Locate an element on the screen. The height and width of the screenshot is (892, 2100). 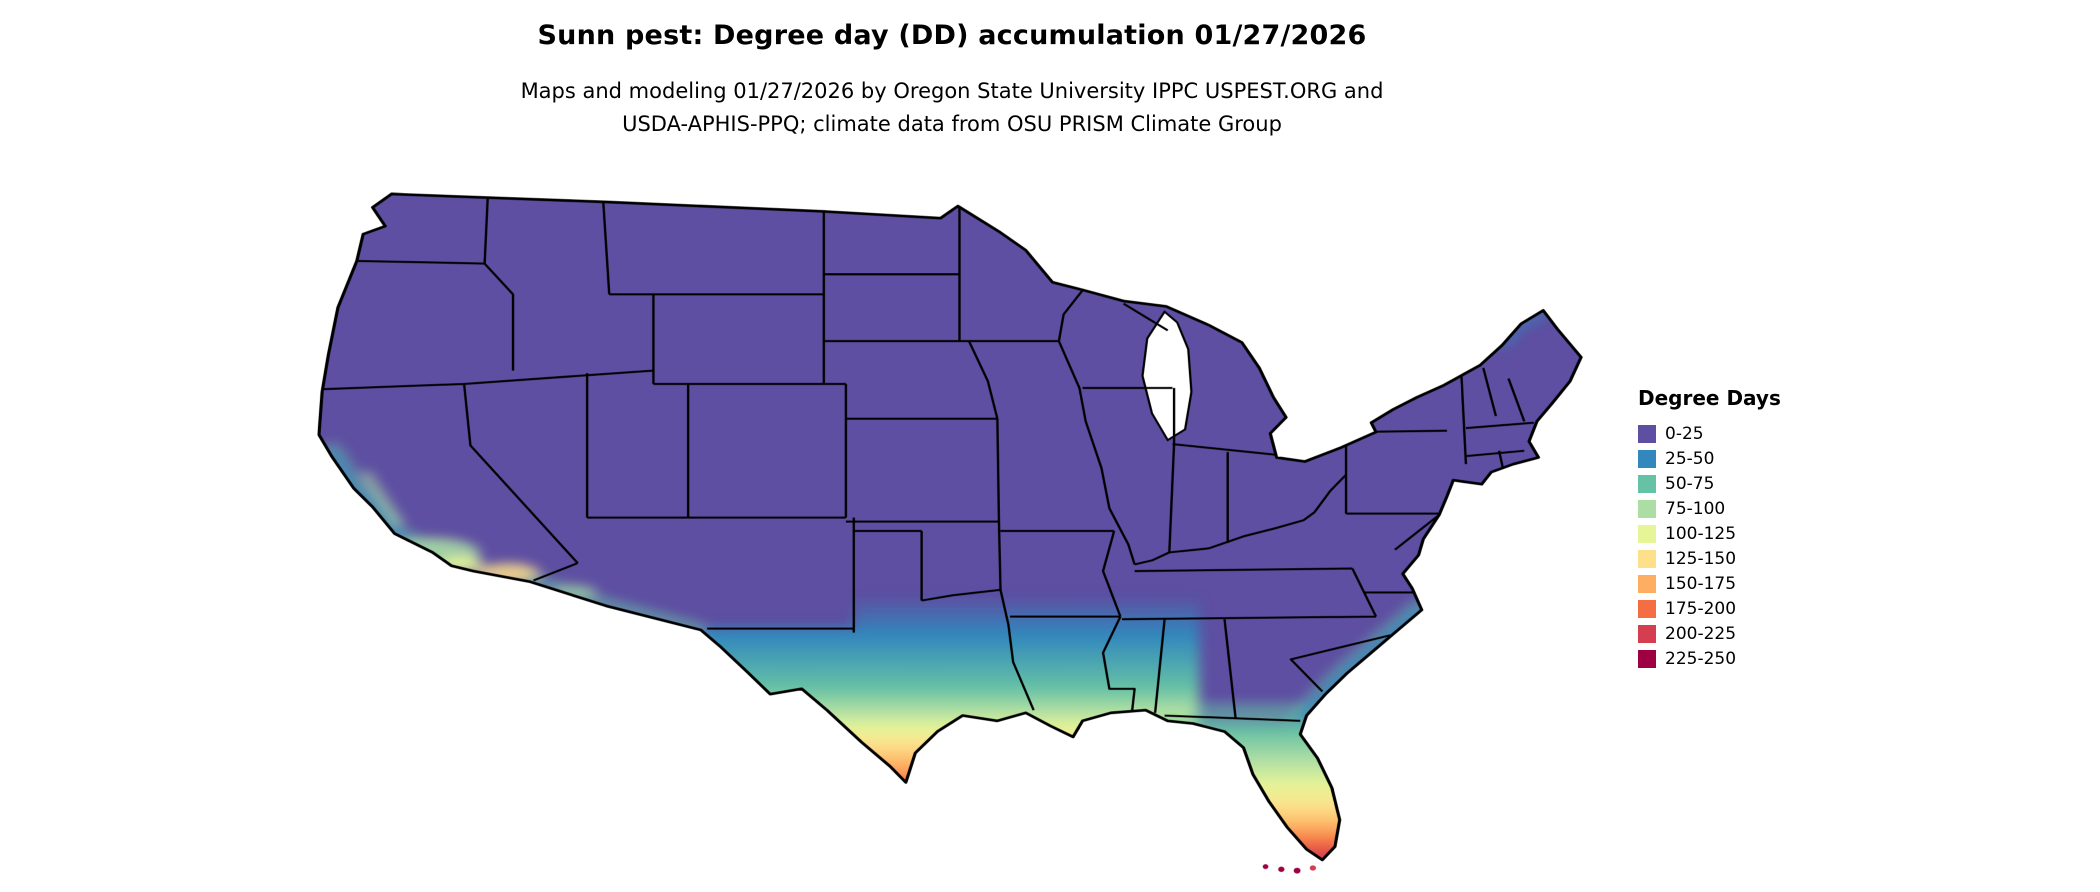
legend-class-label: 175-200 is located at coordinates (1701, 608).